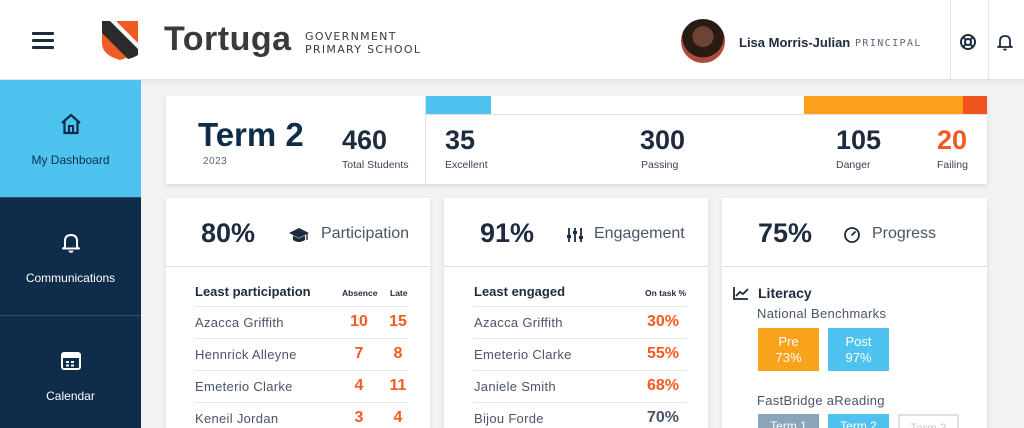 The image size is (1024, 428). I want to click on engagement-row-value: 70%, so click(663, 417).